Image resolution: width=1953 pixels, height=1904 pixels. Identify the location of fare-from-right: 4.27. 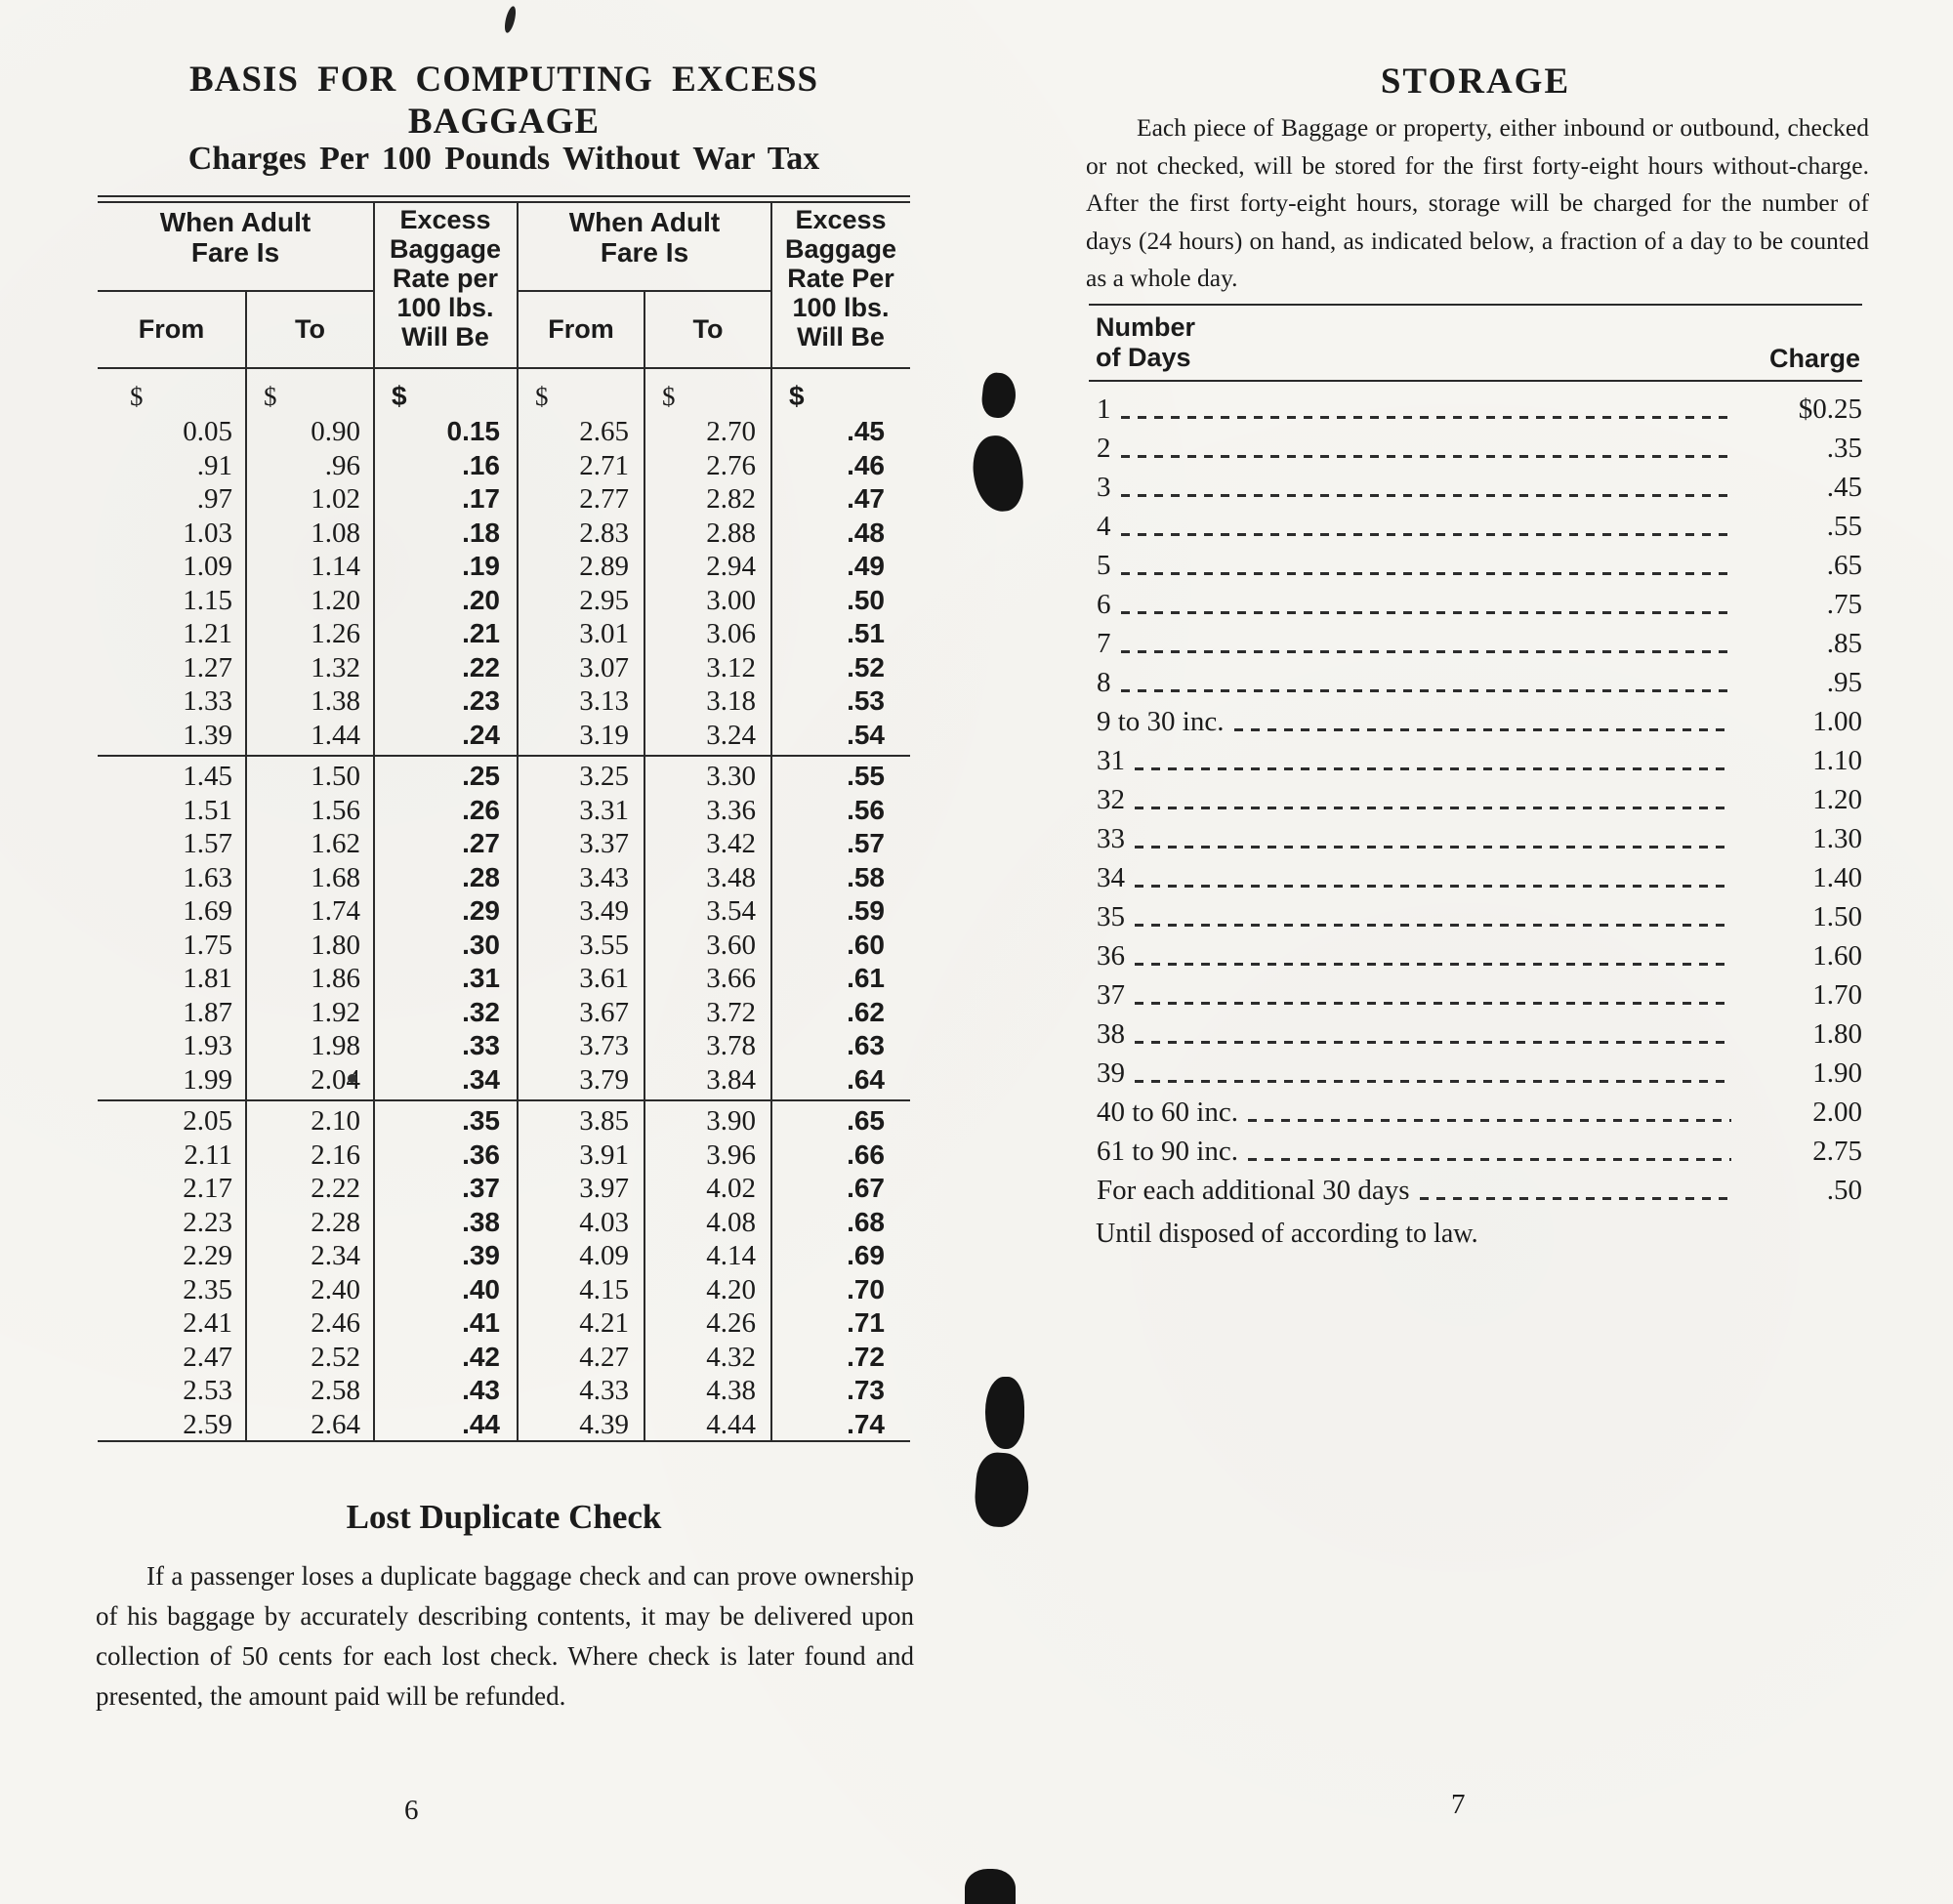
(604, 1357).